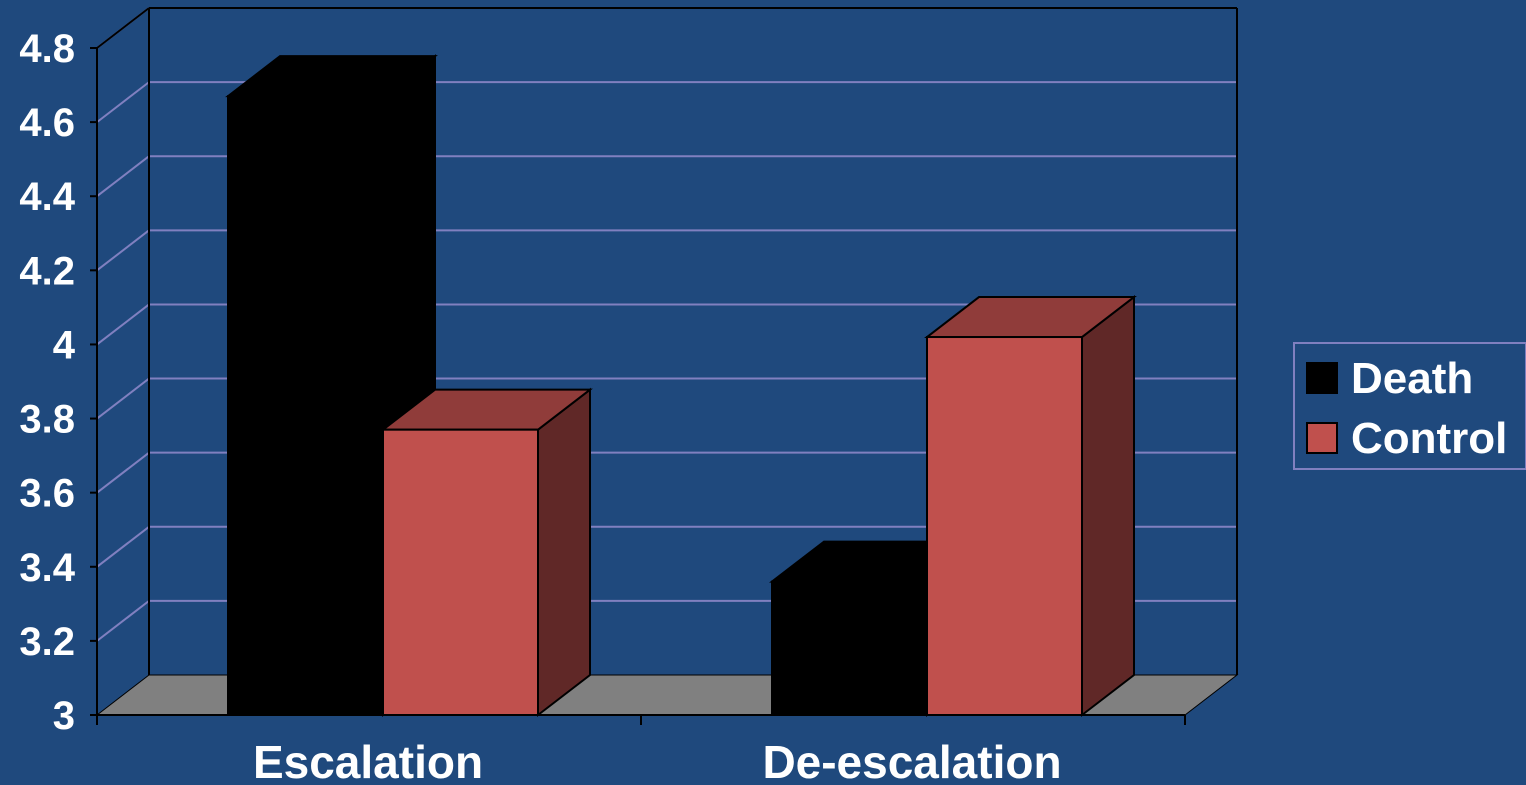 This screenshot has width=1526, height=785. What do you see at coordinates (47, 568) in the screenshot?
I see `y-tick-label: 3.4` at bounding box center [47, 568].